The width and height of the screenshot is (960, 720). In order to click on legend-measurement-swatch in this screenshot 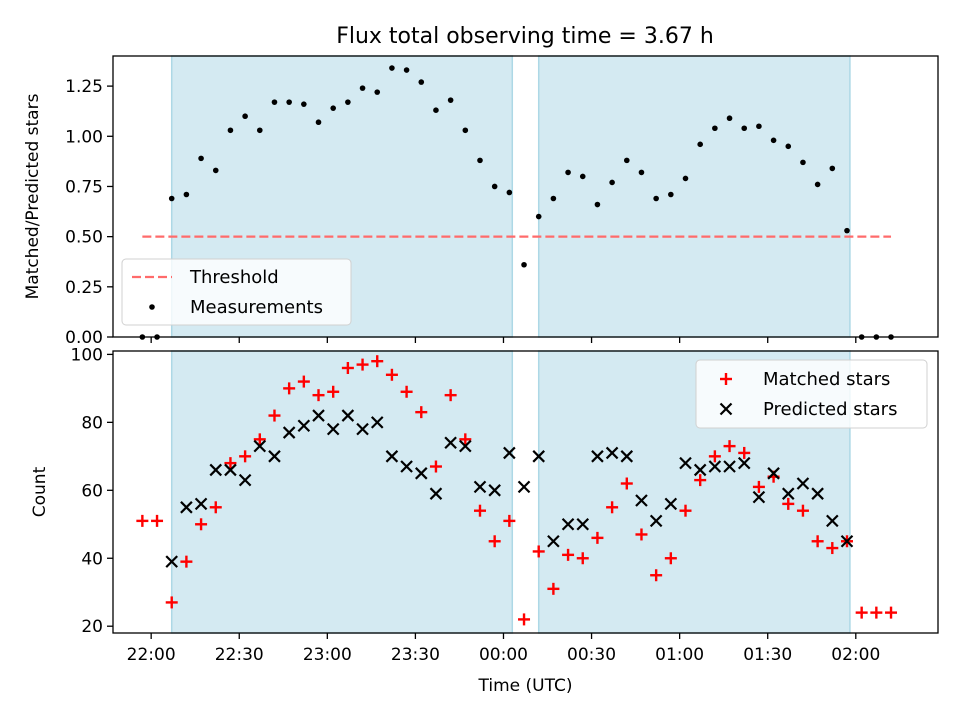, I will do `click(152, 307)`.